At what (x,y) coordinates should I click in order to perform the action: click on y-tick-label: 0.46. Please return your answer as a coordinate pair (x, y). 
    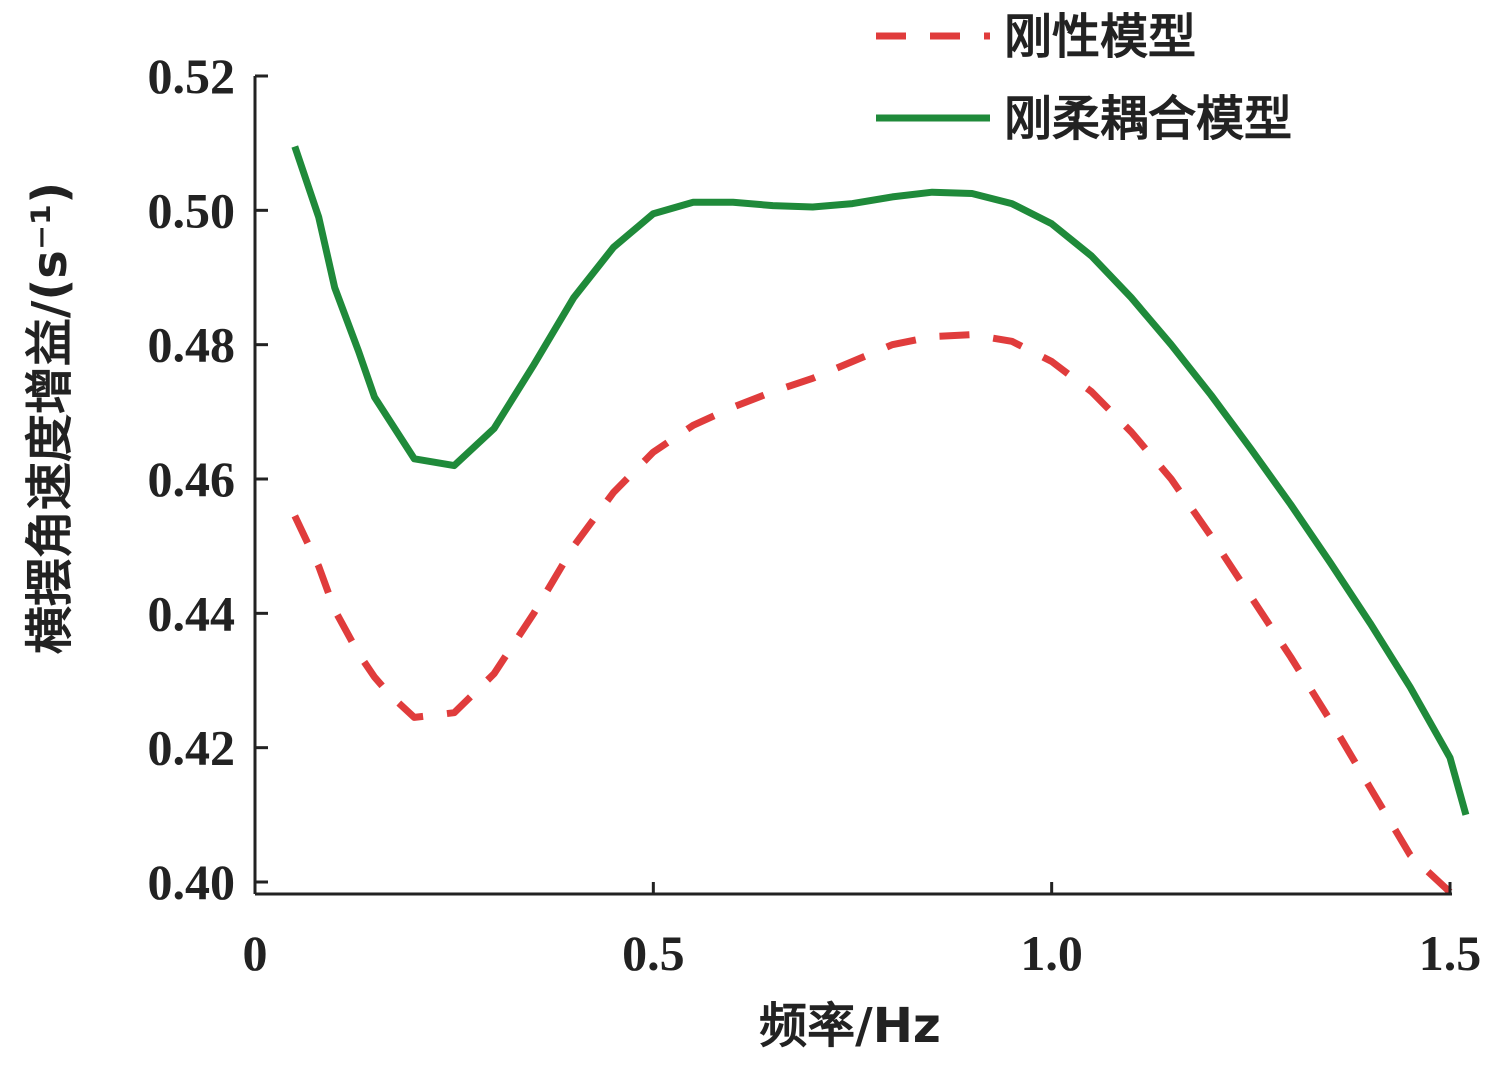
    Looking at the image, I should click on (192, 479).